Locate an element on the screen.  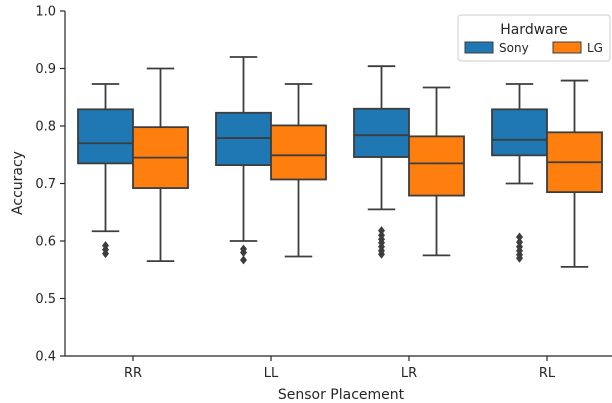
y-tick-label: 0.8 is located at coordinates (45, 127).